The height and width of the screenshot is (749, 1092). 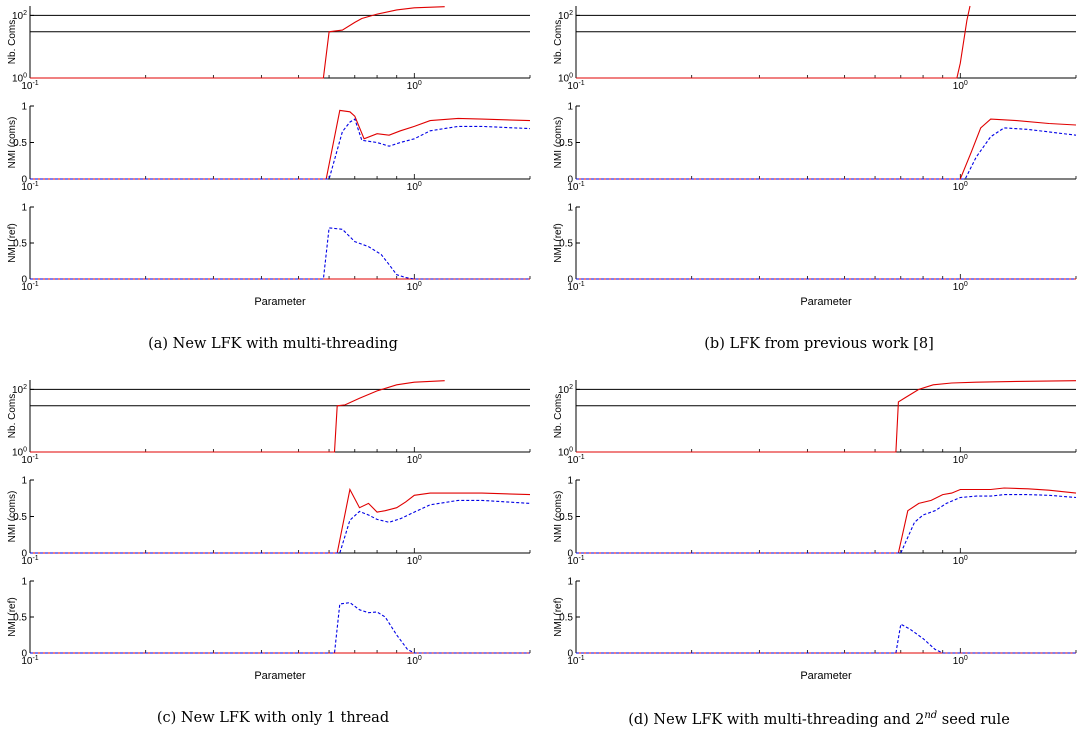 What do you see at coordinates (269, 248) in the screenshot?
I see `subplot-a-2: 0 0.5 1 10⁻¹ 100 NMI (ref)` at bounding box center [269, 248].